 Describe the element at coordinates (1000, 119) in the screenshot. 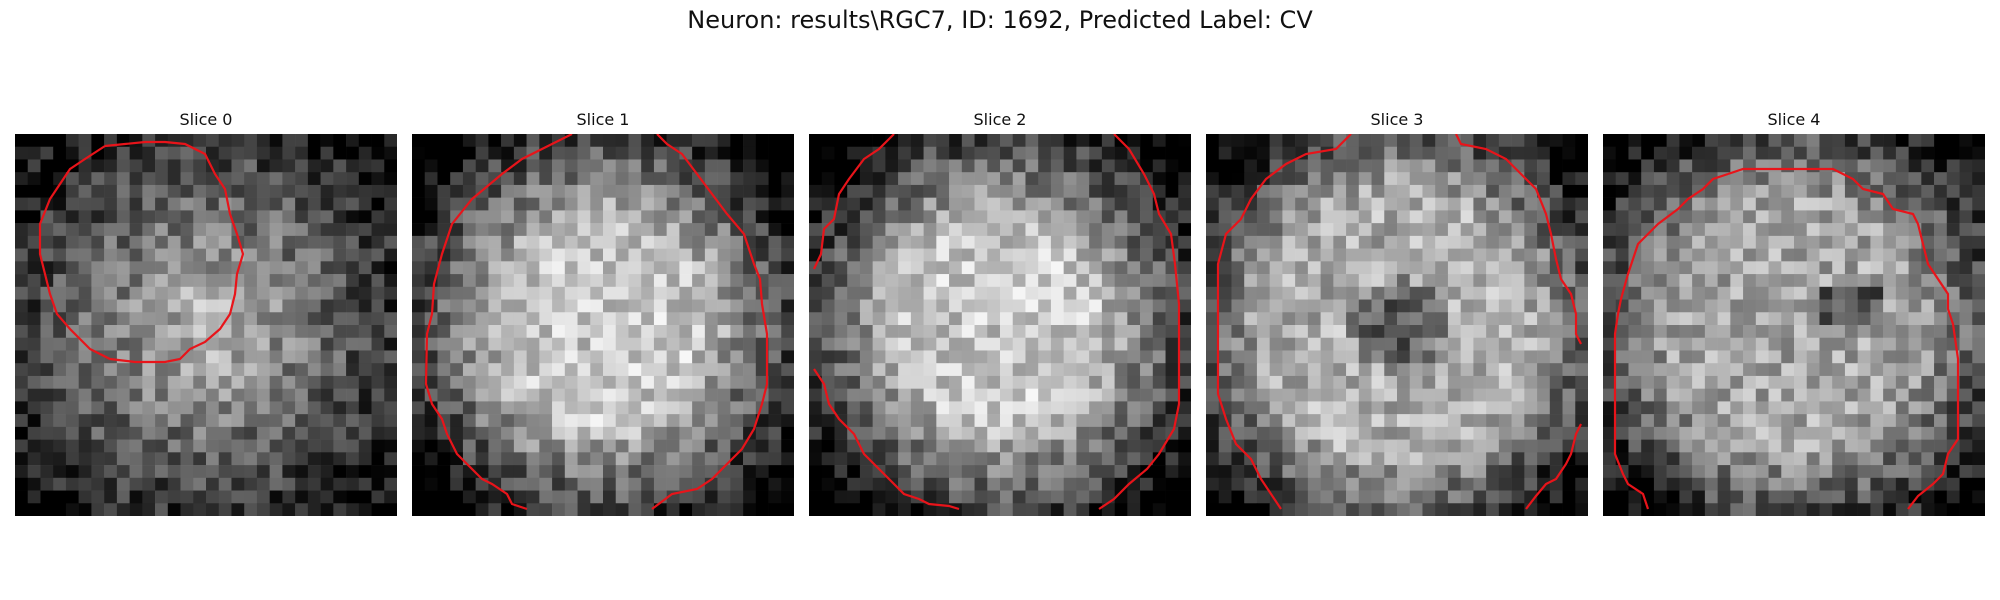

I see `slice-title: Slice 2` at that location.